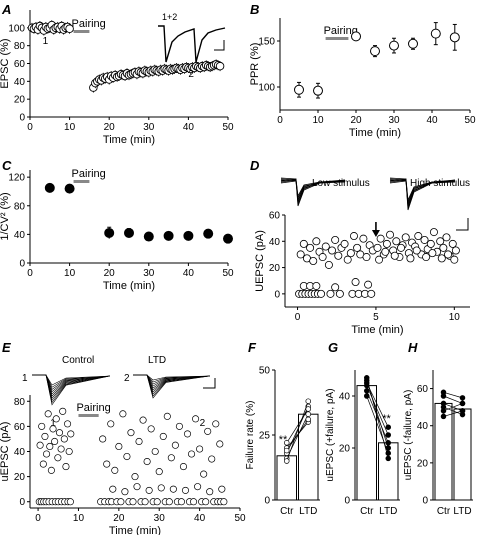  I want to click on bar, so click(308, 457).